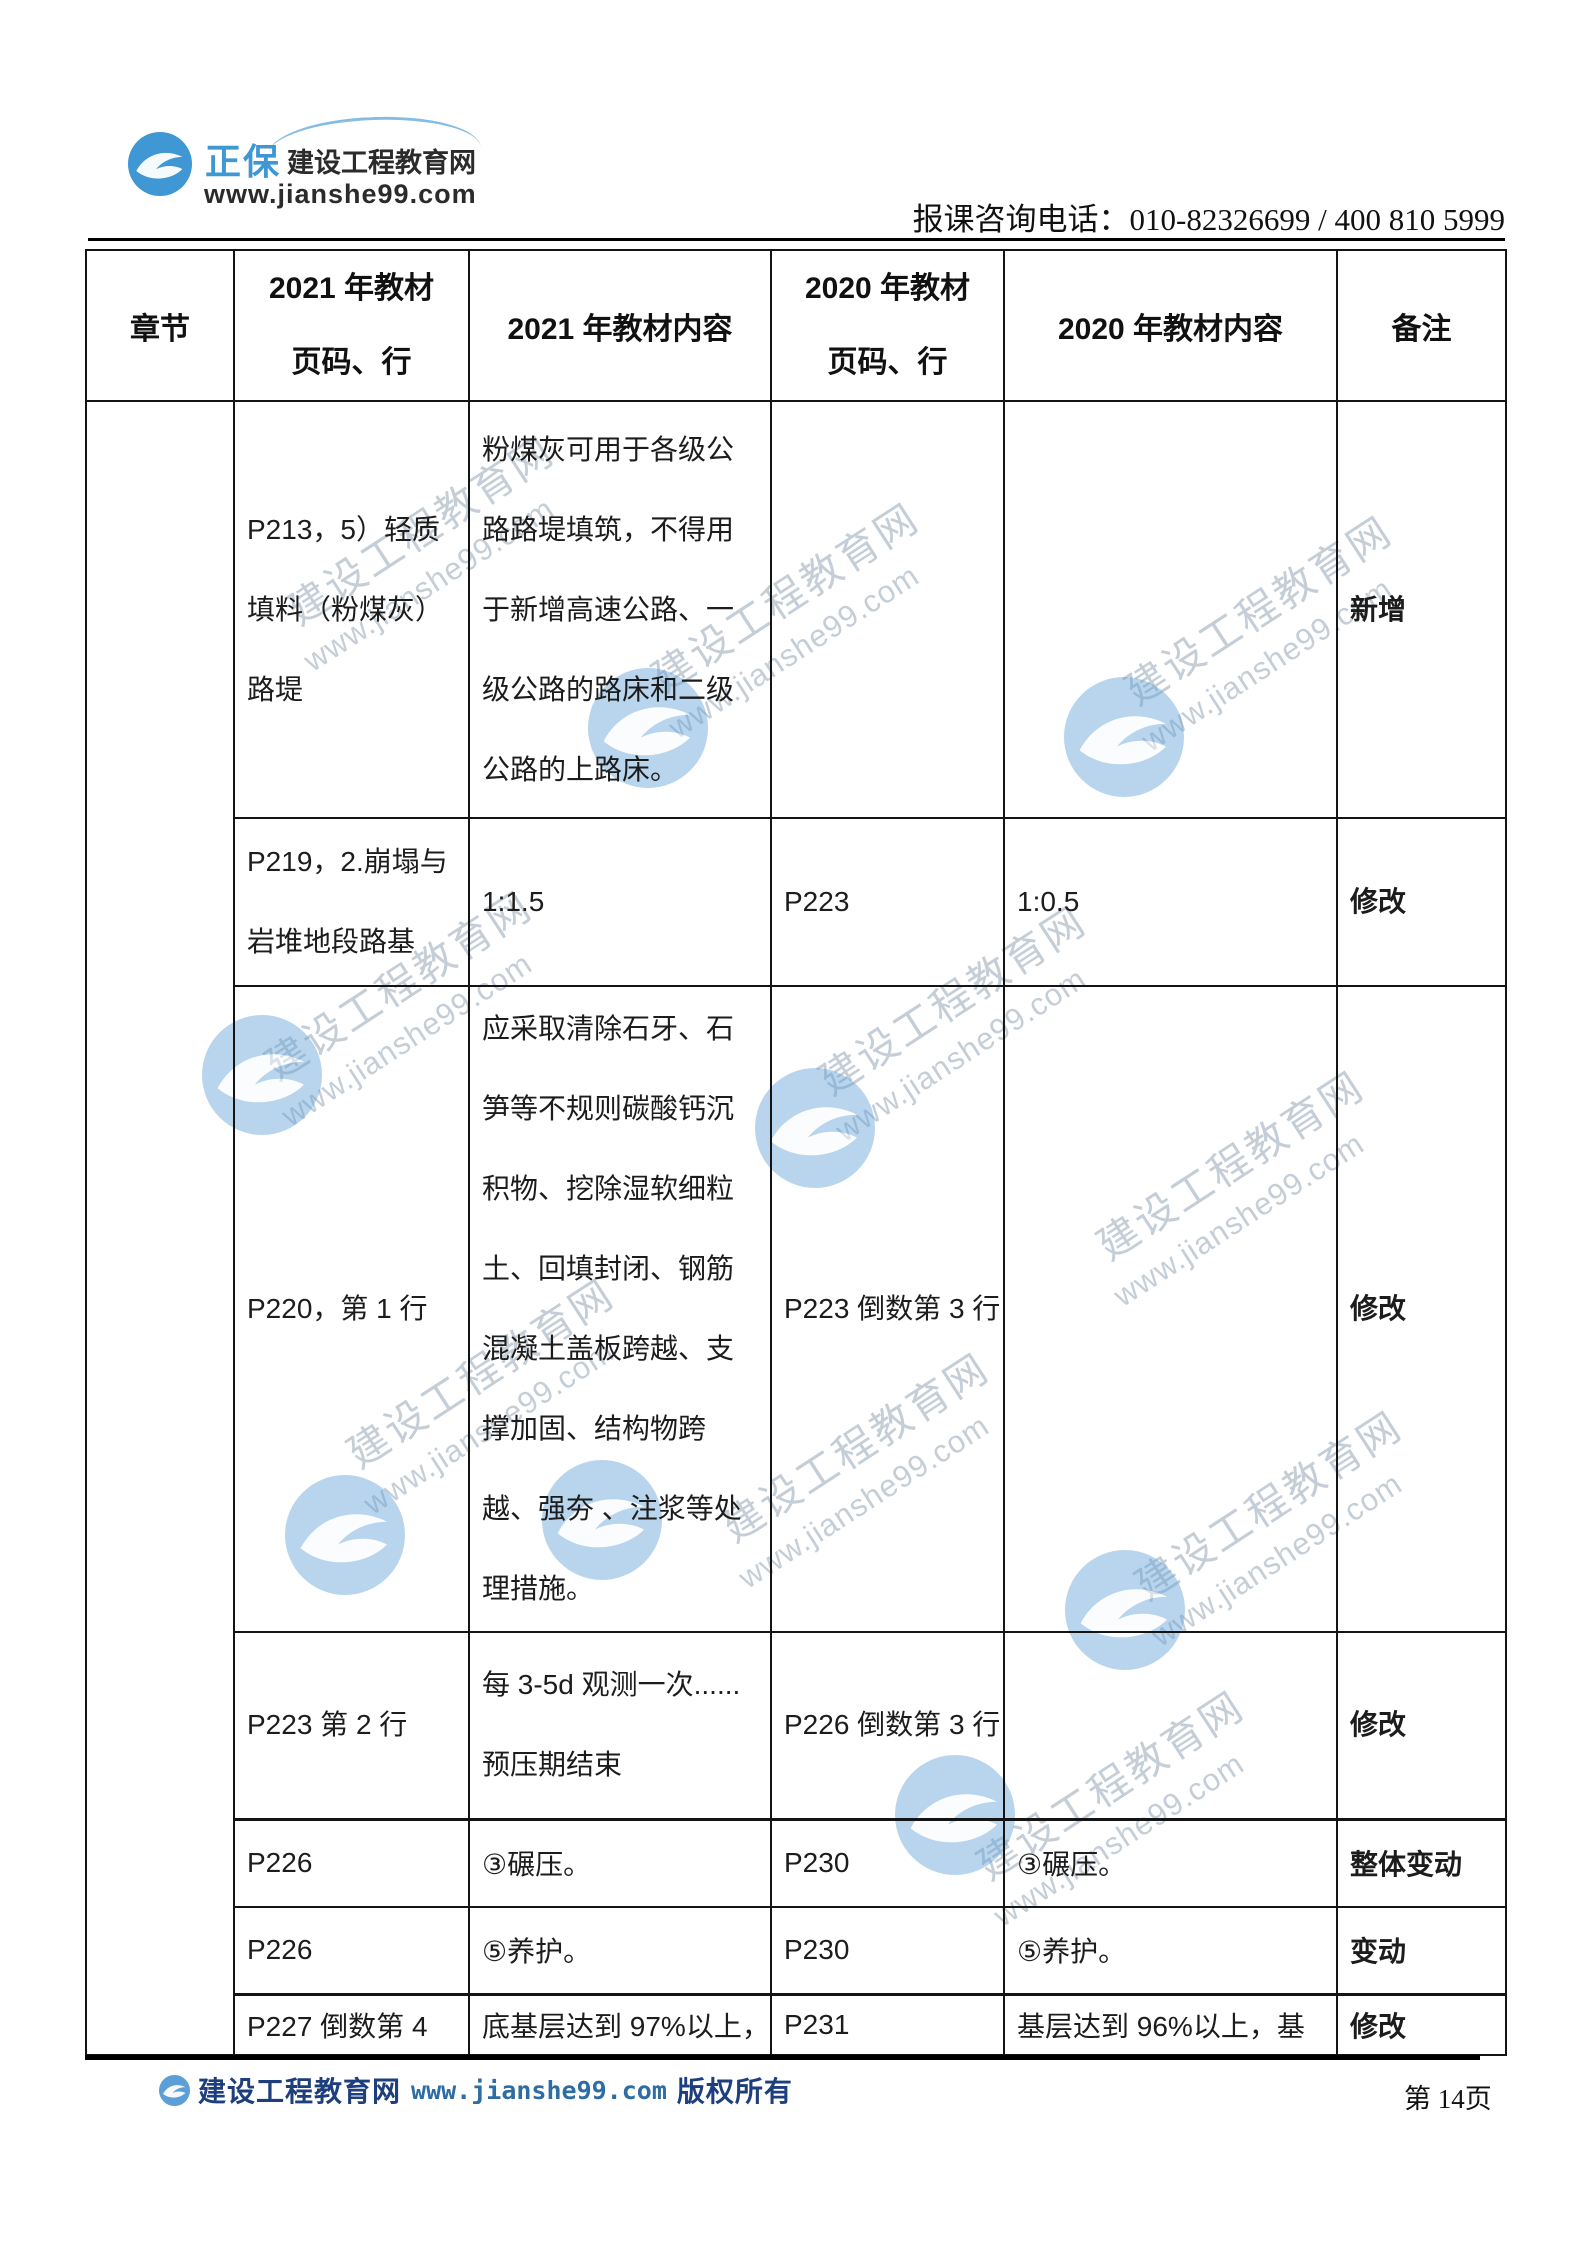  What do you see at coordinates (1170, 1950) in the screenshot?
I see `cell-2020-content: ⑤养护。` at bounding box center [1170, 1950].